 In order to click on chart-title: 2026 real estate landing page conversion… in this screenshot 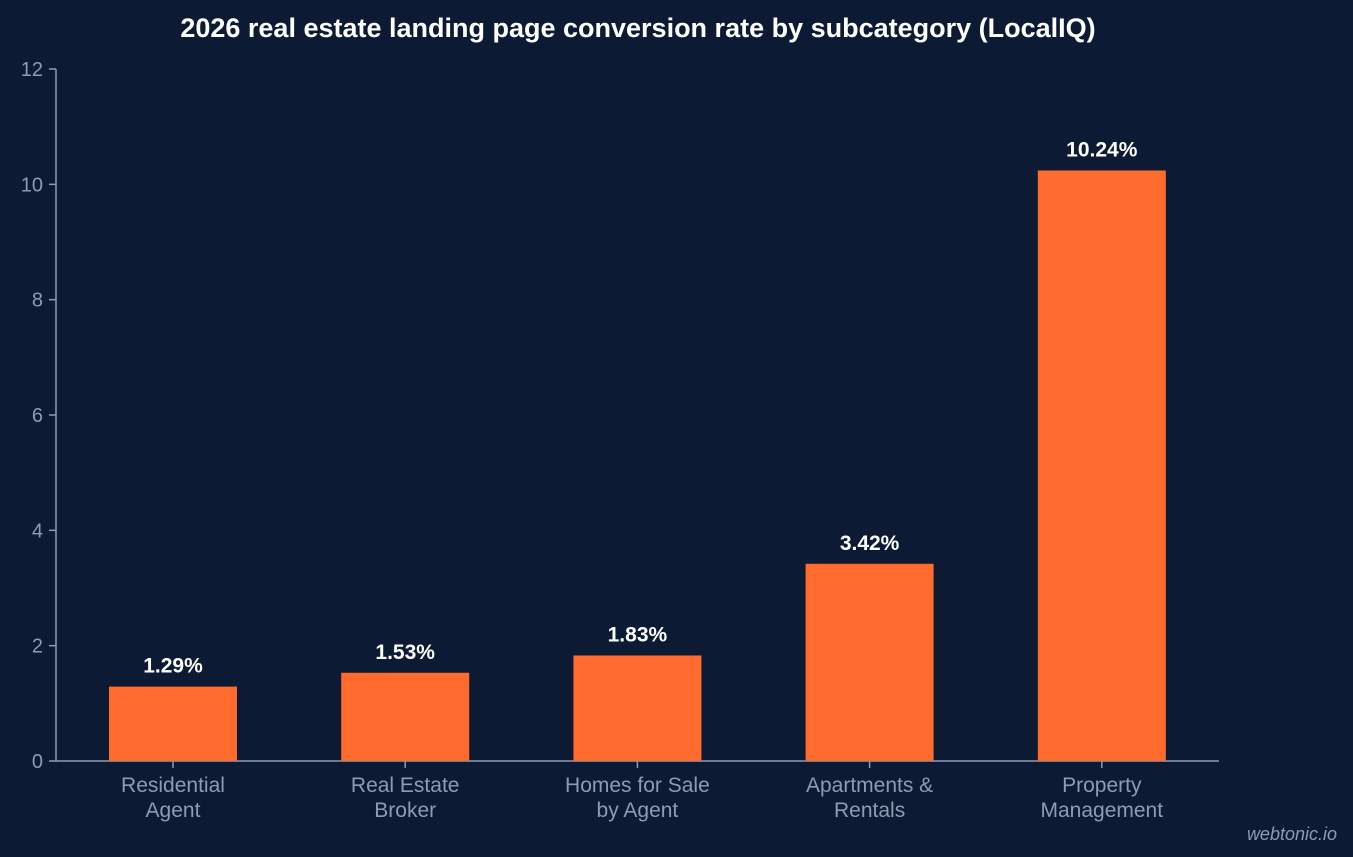, I will do `click(637, 28)`.